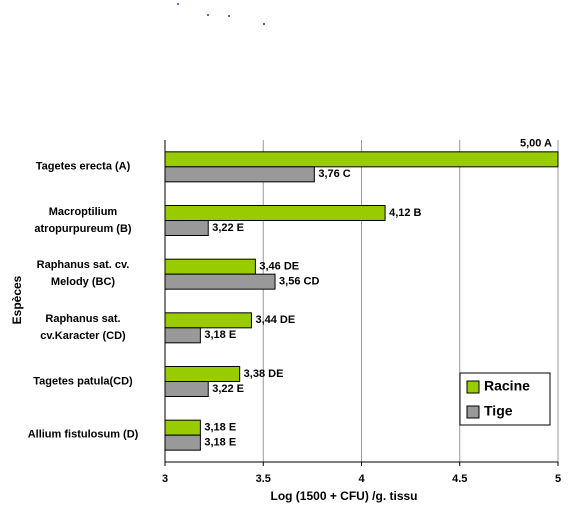 The width and height of the screenshot is (578, 522). I want to click on y-tick-label: Raphanus sat. cv. Melody (BC), so click(83, 274).